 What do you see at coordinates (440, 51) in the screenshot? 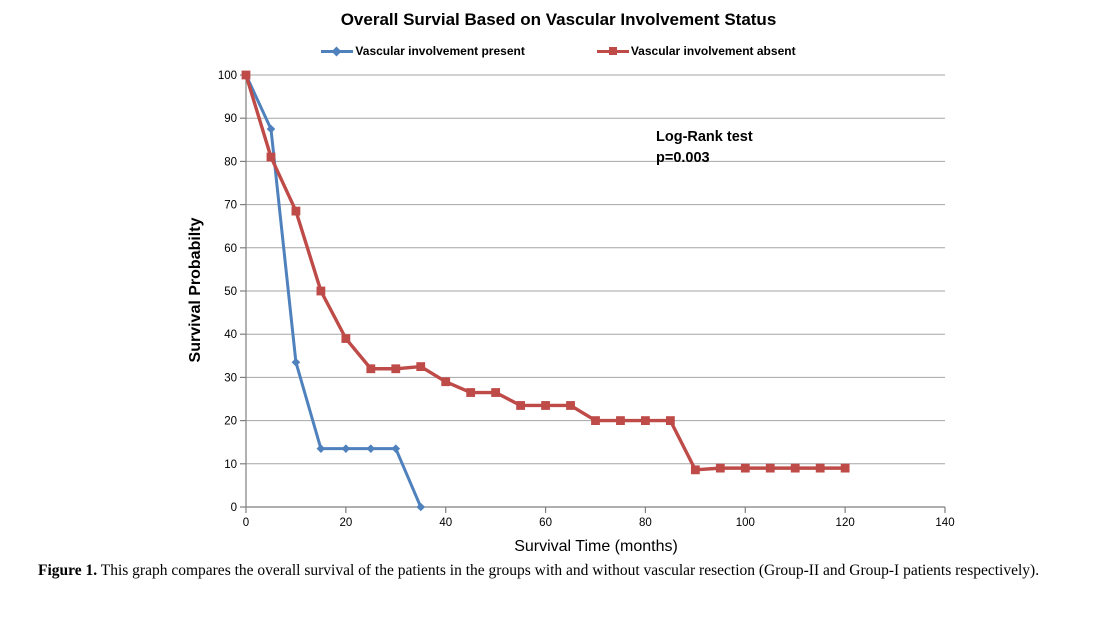
I see `legend-label-present: Vascular involvement present` at bounding box center [440, 51].